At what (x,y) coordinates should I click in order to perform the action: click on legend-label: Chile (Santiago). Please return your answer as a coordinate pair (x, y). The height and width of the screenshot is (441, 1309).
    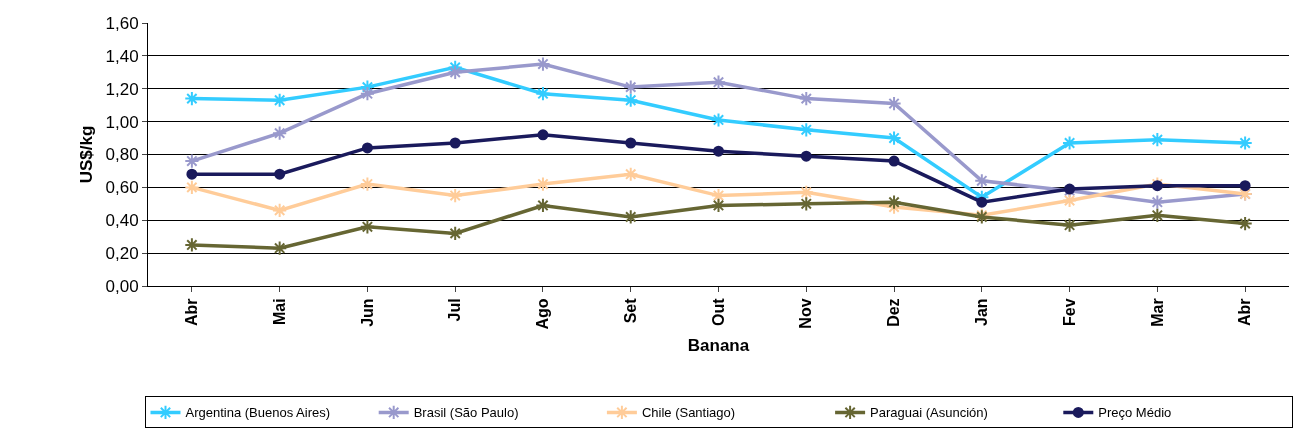
    Looking at the image, I should click on (688, 413).